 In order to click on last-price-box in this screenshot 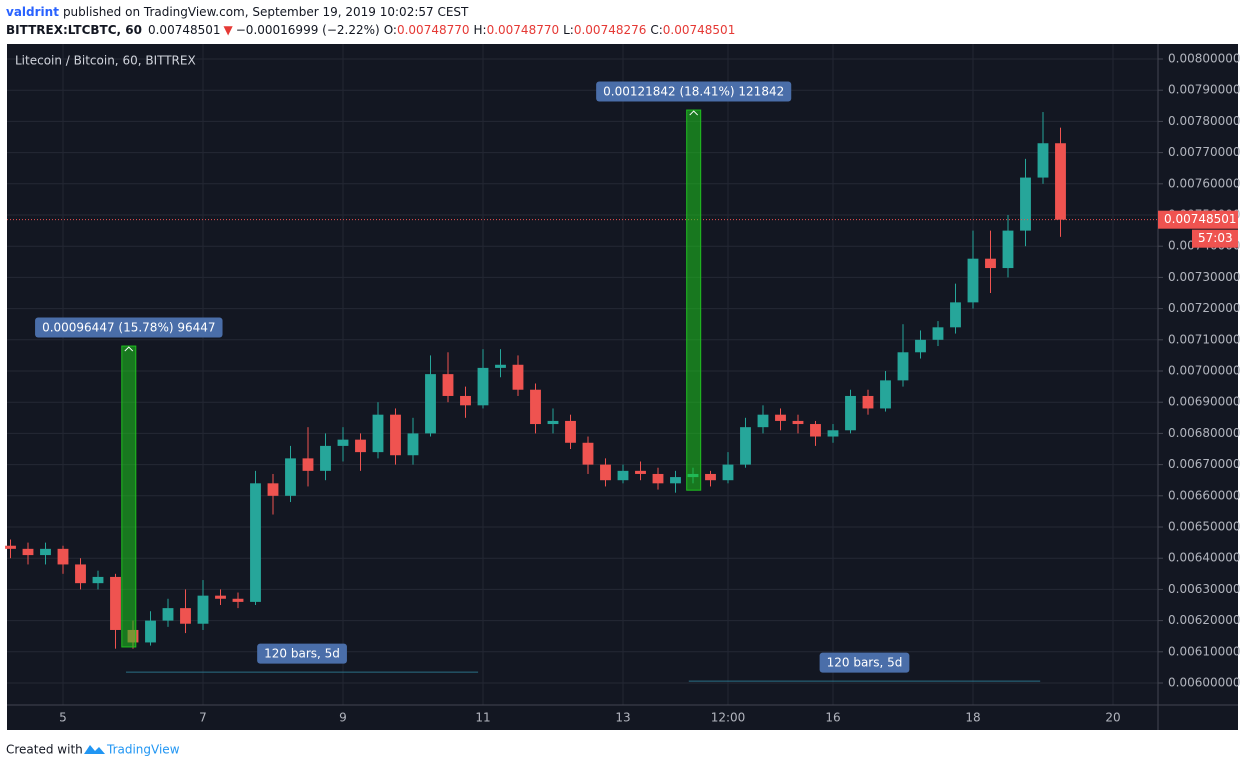, I will do `click(1198, 219)`.